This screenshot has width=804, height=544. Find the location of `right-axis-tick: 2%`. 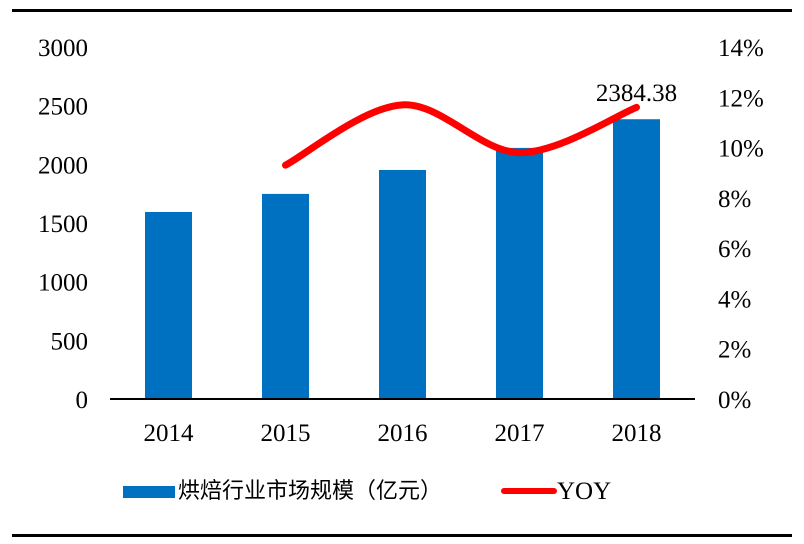

right-axis-tick: 2% is located at coordinates (734, 350).